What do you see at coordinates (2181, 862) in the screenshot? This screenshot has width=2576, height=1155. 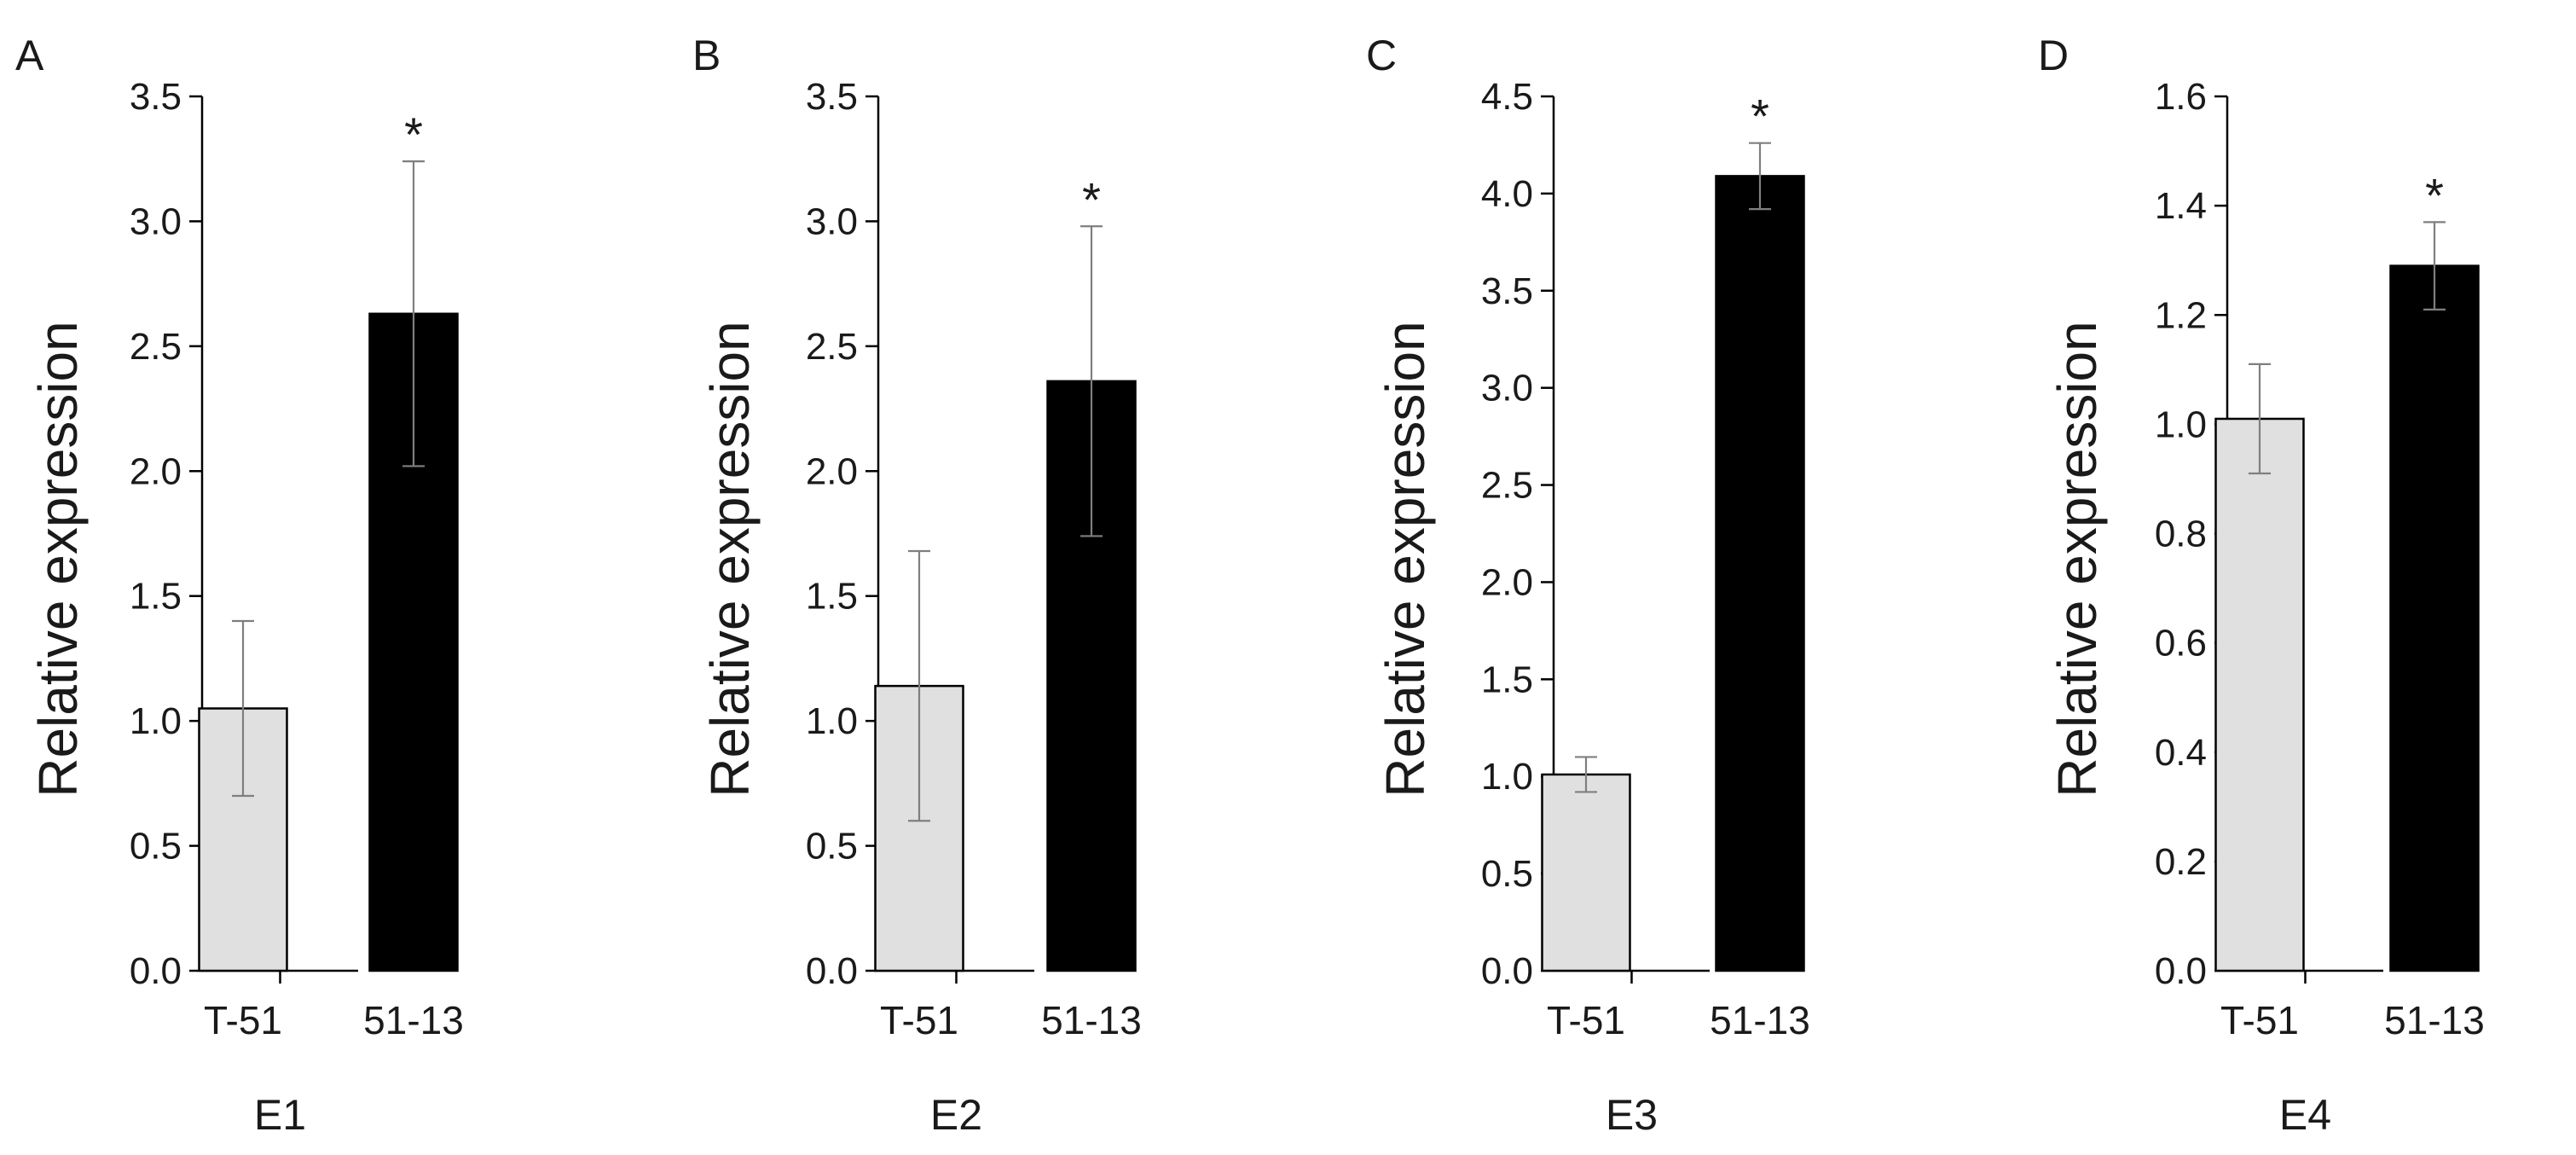 I see `chart-d-y-tick-label: 0.2` at bounding box center [2181, 862].